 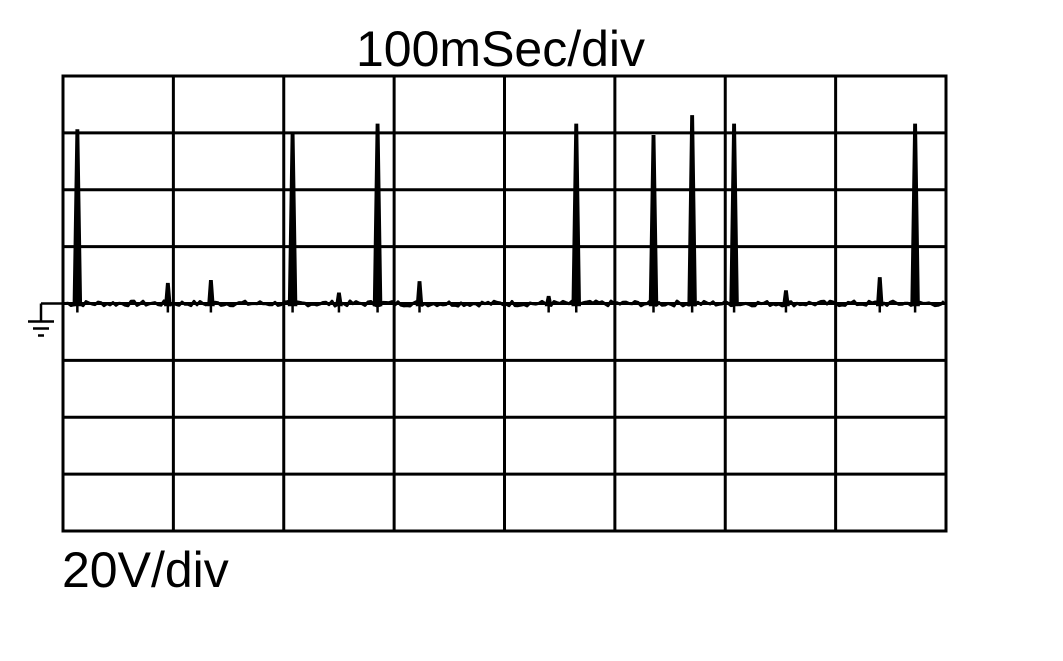 I want to click on voltage-scale-label: 20V/div, so click(x=145, y=570).